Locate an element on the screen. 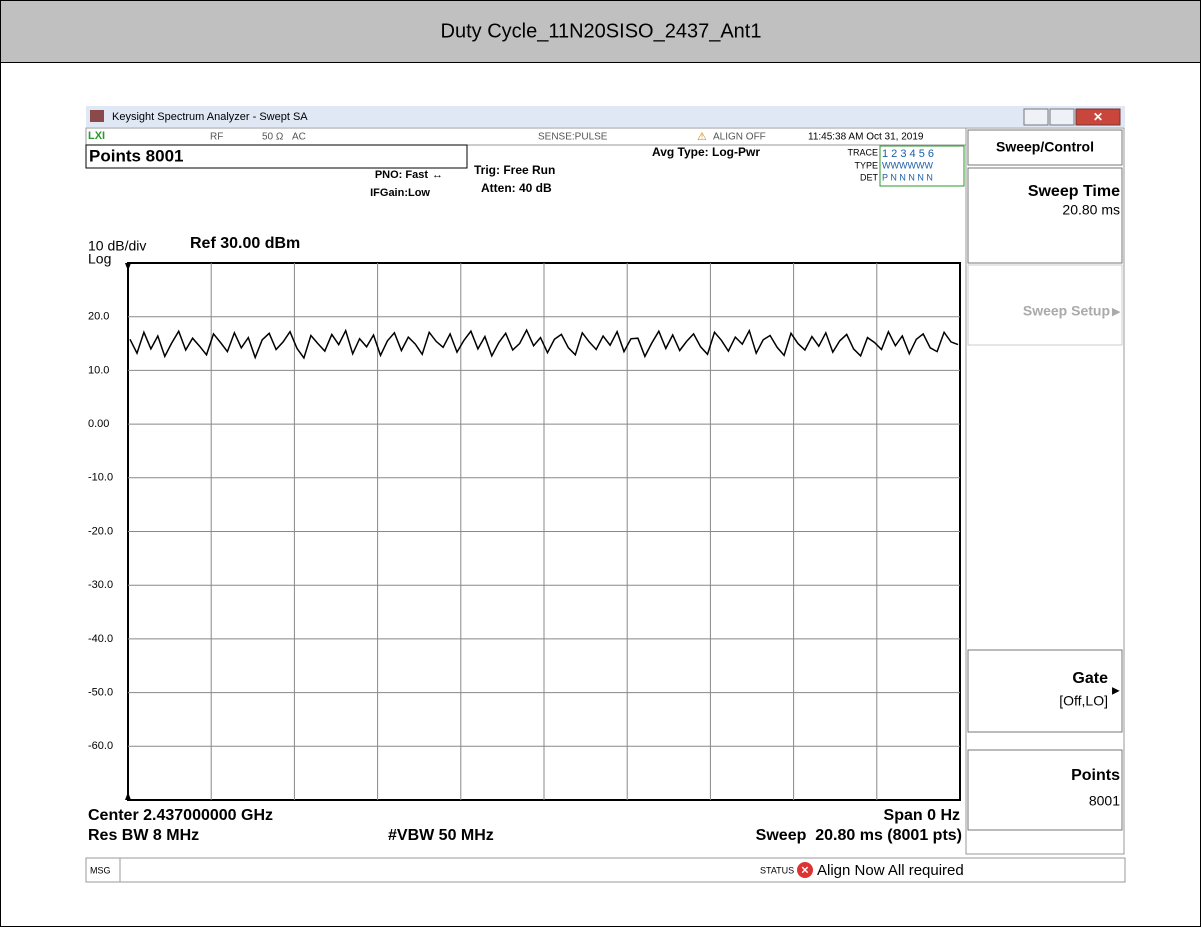  sweep-setup-label: Sweep Setup is located at coordinates (1066, 311).